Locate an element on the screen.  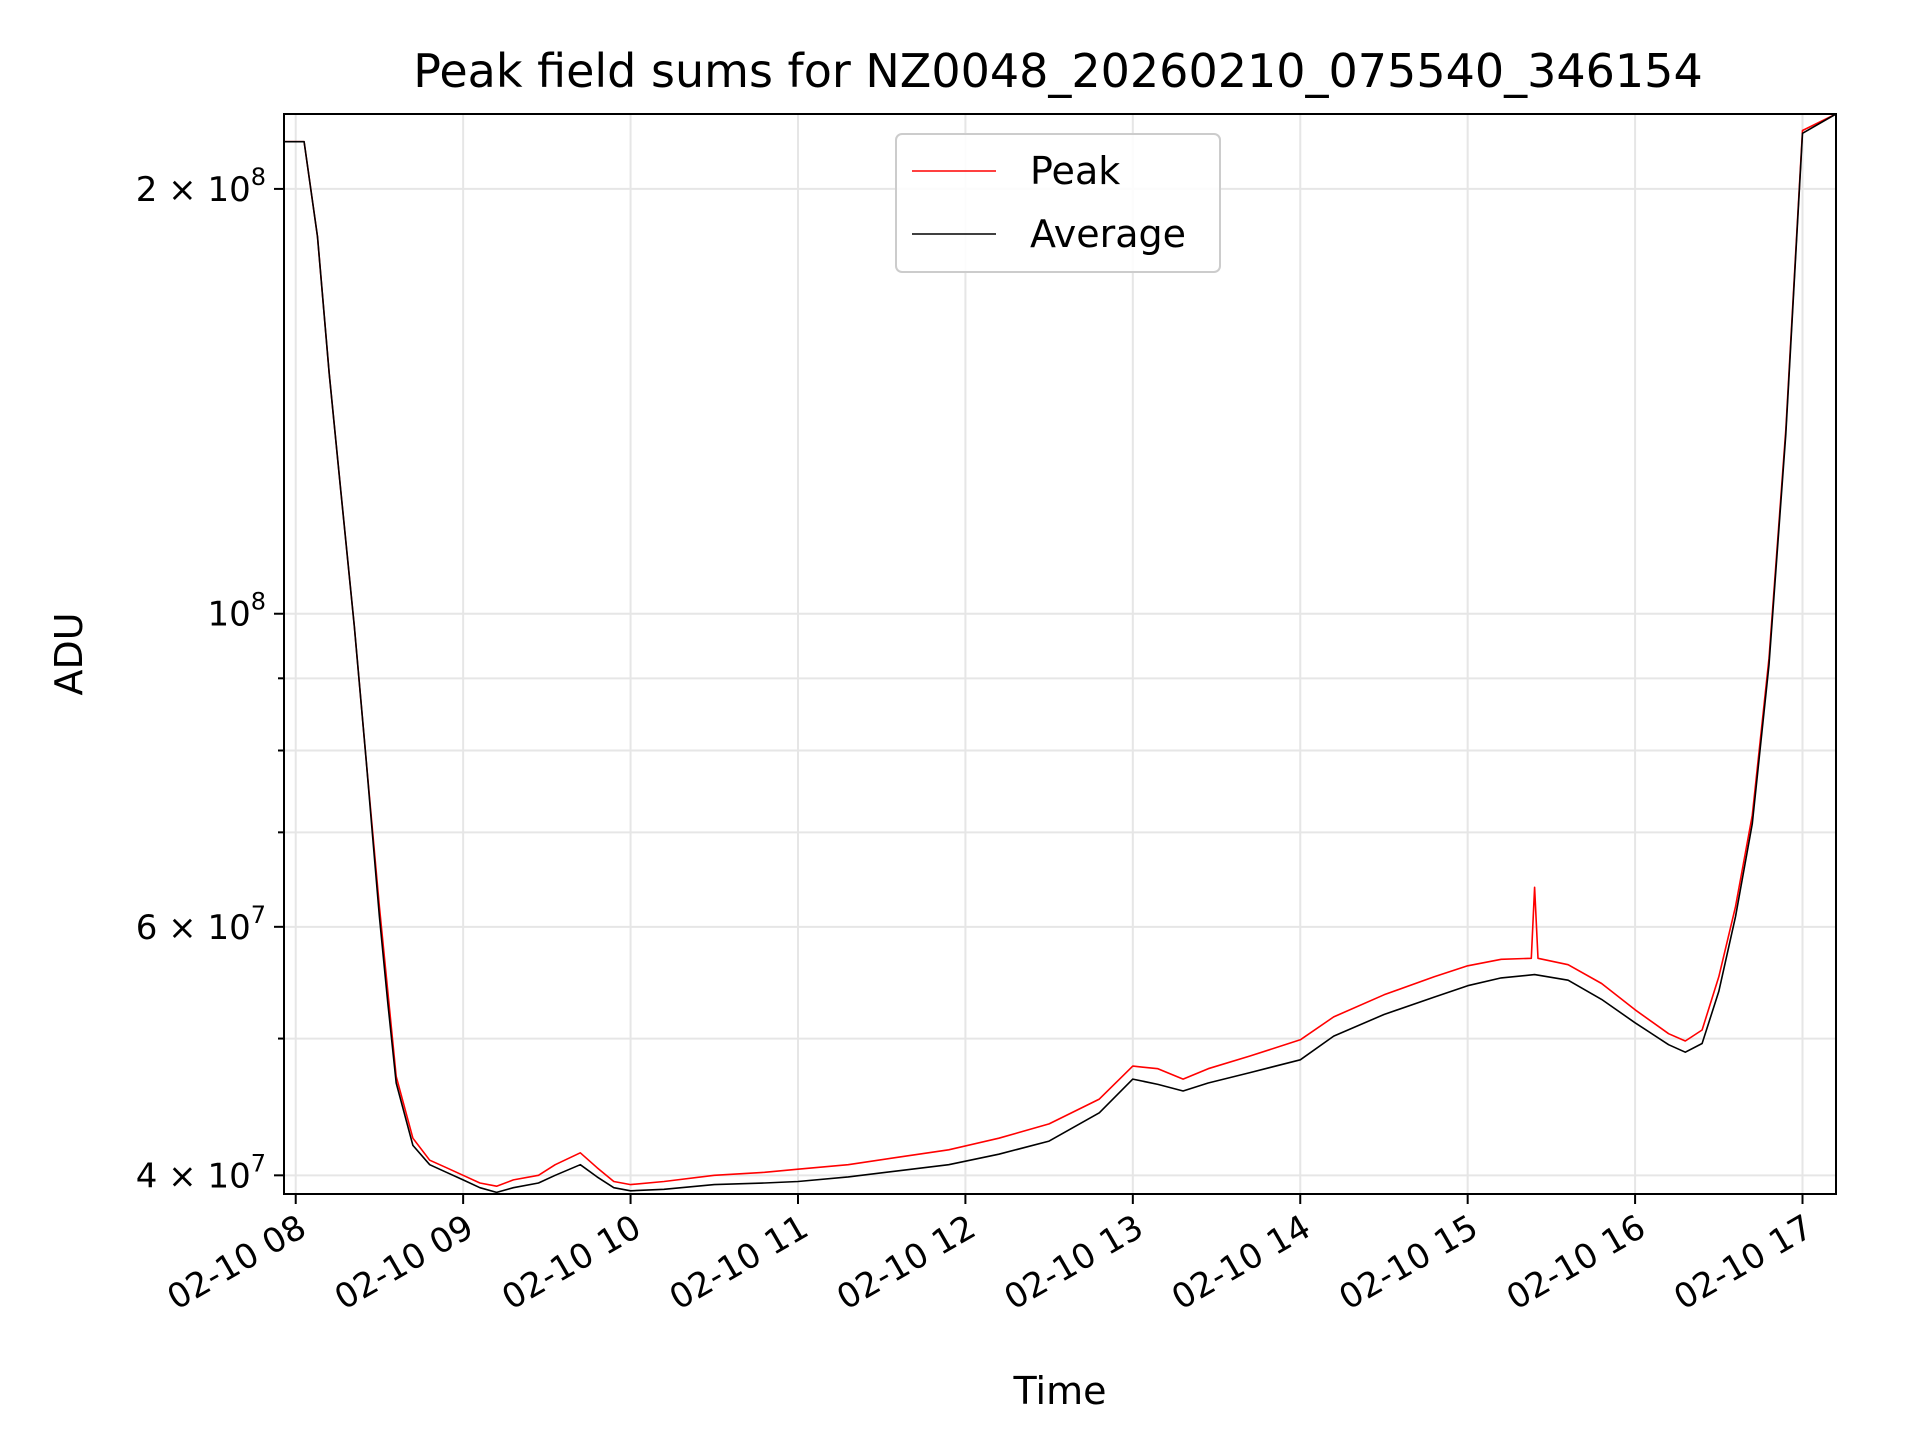
y-tick-label: 6 × 107 is located at coordinates (201, 924).